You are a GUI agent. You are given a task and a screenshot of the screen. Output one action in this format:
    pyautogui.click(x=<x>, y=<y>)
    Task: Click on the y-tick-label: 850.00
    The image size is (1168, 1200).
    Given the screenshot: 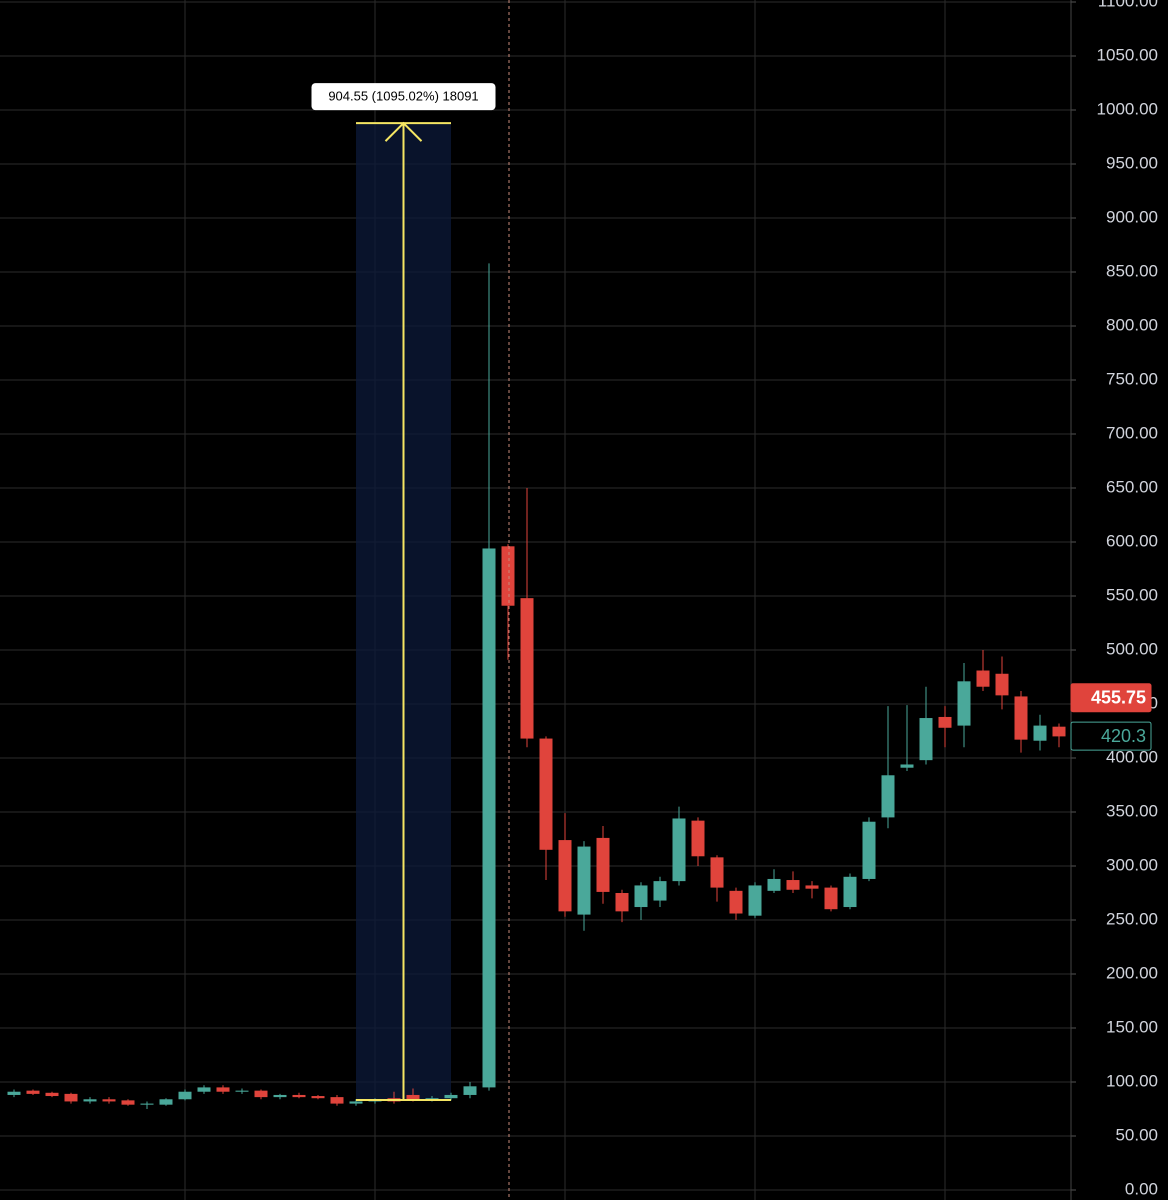 What is the action you would take?
    pyautogui.click(x=1132, y=270)
    